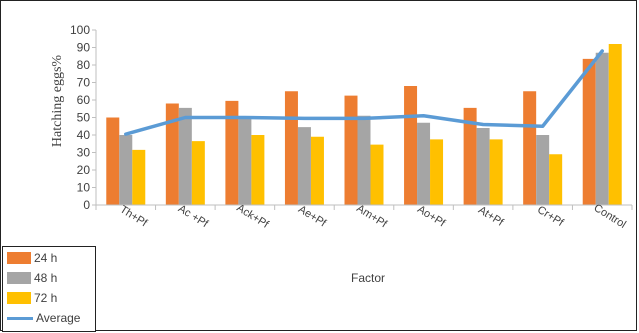 This screenshot has height=333, width=639. What do you see at coordinates (610, 216) in the screenshot?
I see `x-tick-label: Control` at bounding box center [610, 216].